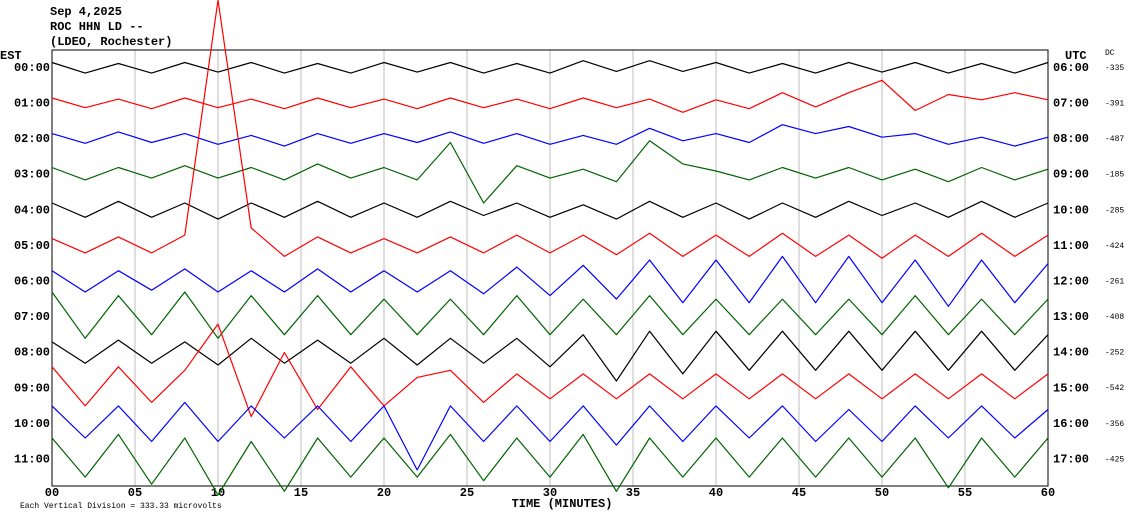 This screenshot has height=519, width=1130. Describe the element at coordinates (1114, 424) in the screenshot. I see `dc-offset: -356` at that location.